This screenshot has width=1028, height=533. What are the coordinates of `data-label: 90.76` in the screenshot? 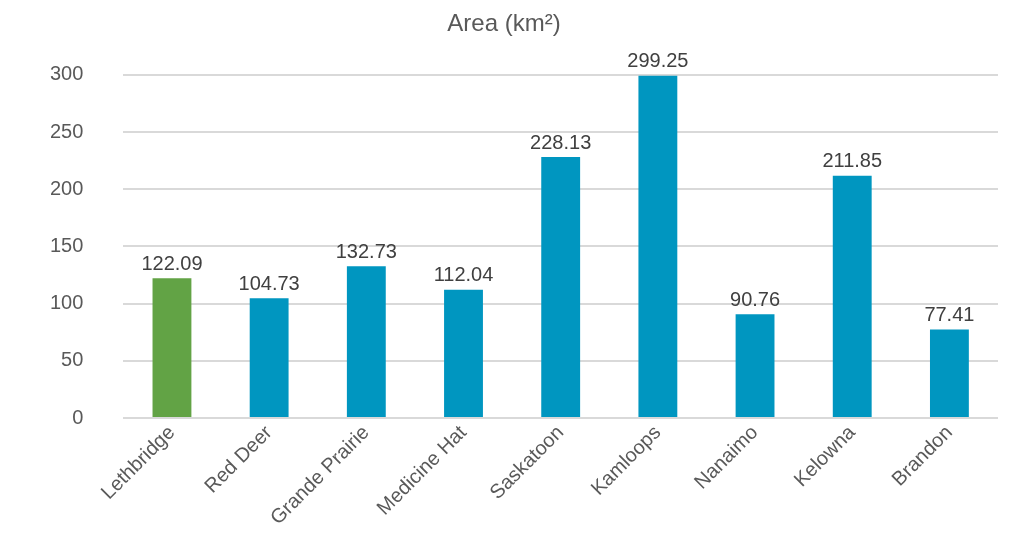 It's located at (755, 298).